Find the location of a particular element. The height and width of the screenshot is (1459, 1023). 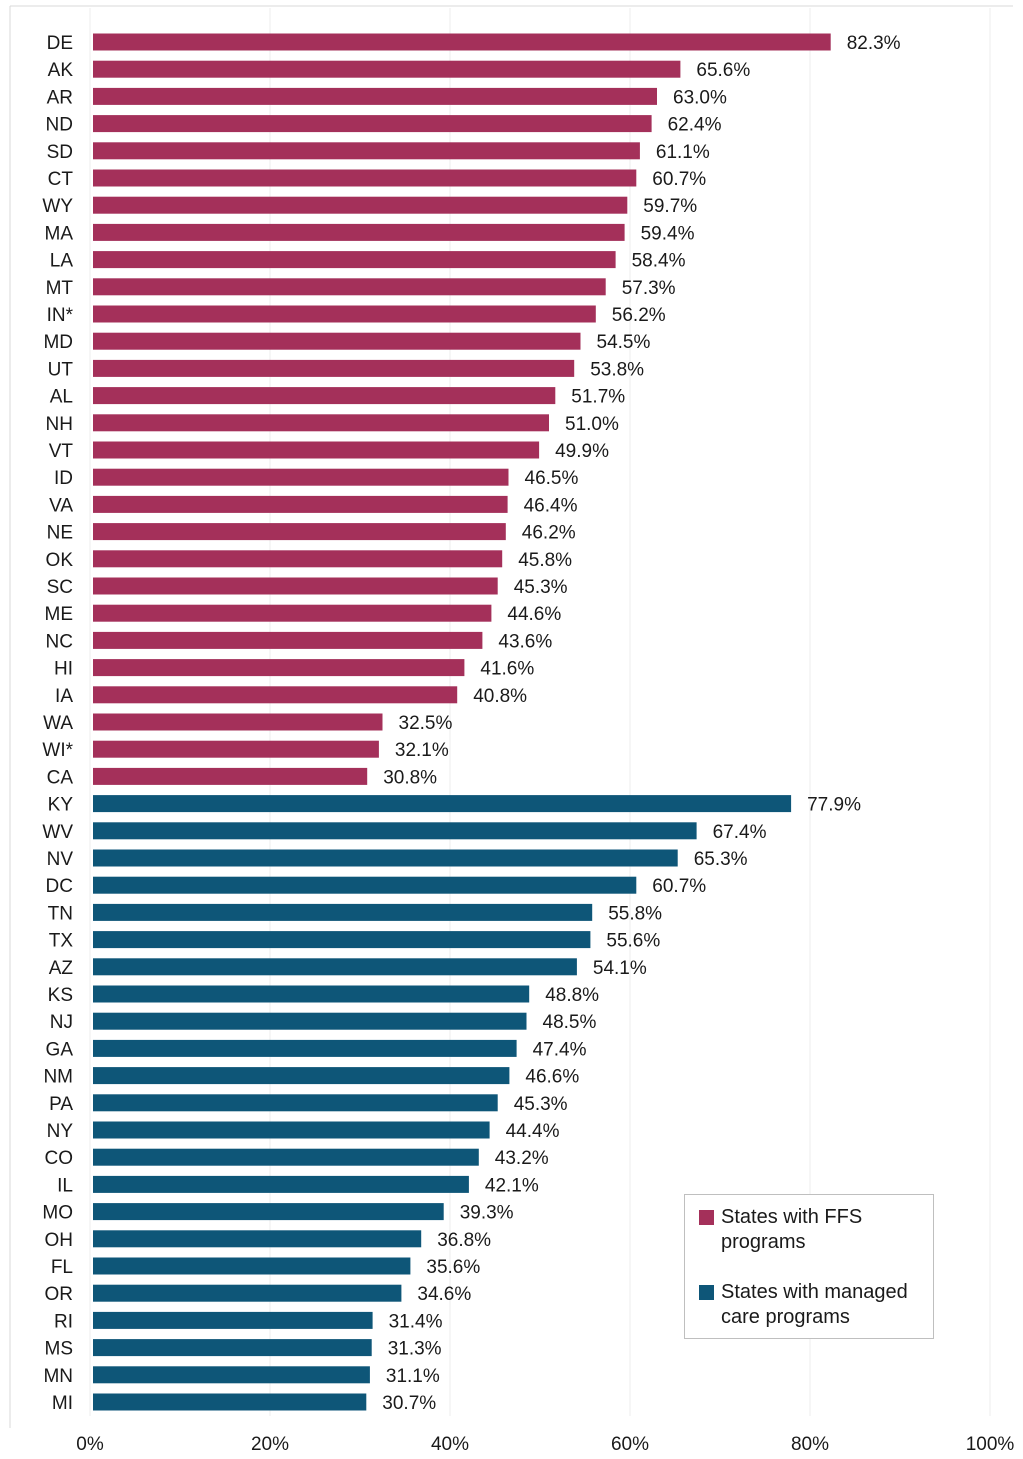

data-label: 61.1% is located at coordinates (683, 152).